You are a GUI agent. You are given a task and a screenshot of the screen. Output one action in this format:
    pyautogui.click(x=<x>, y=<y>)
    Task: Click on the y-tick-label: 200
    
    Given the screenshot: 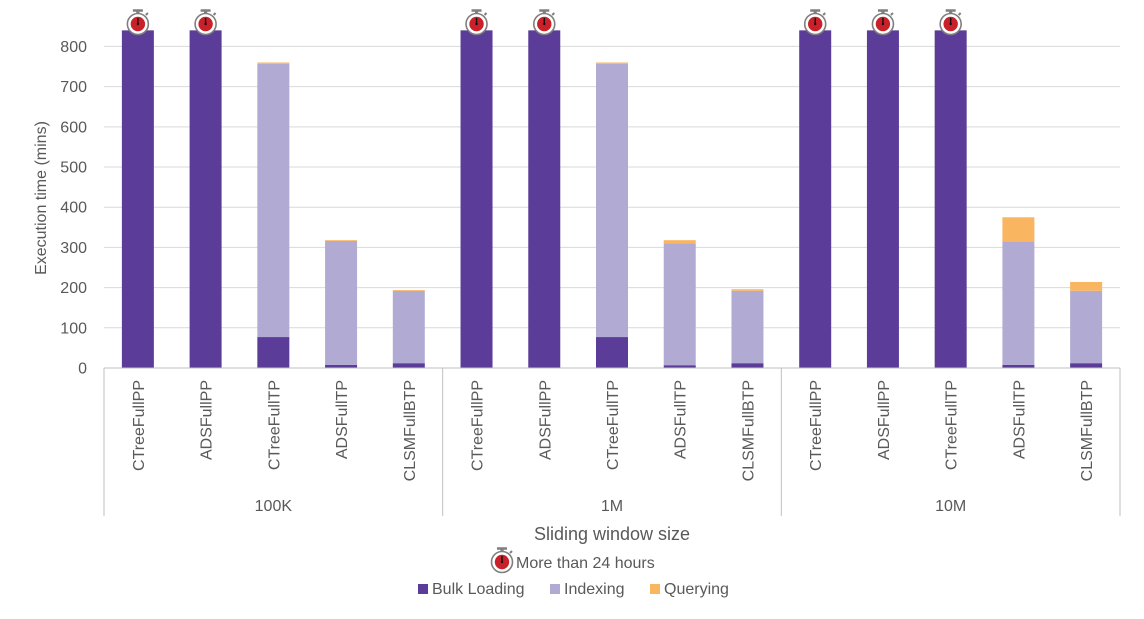 What is the action you would take?
    pyautogui.click(x=73, y=288)
    